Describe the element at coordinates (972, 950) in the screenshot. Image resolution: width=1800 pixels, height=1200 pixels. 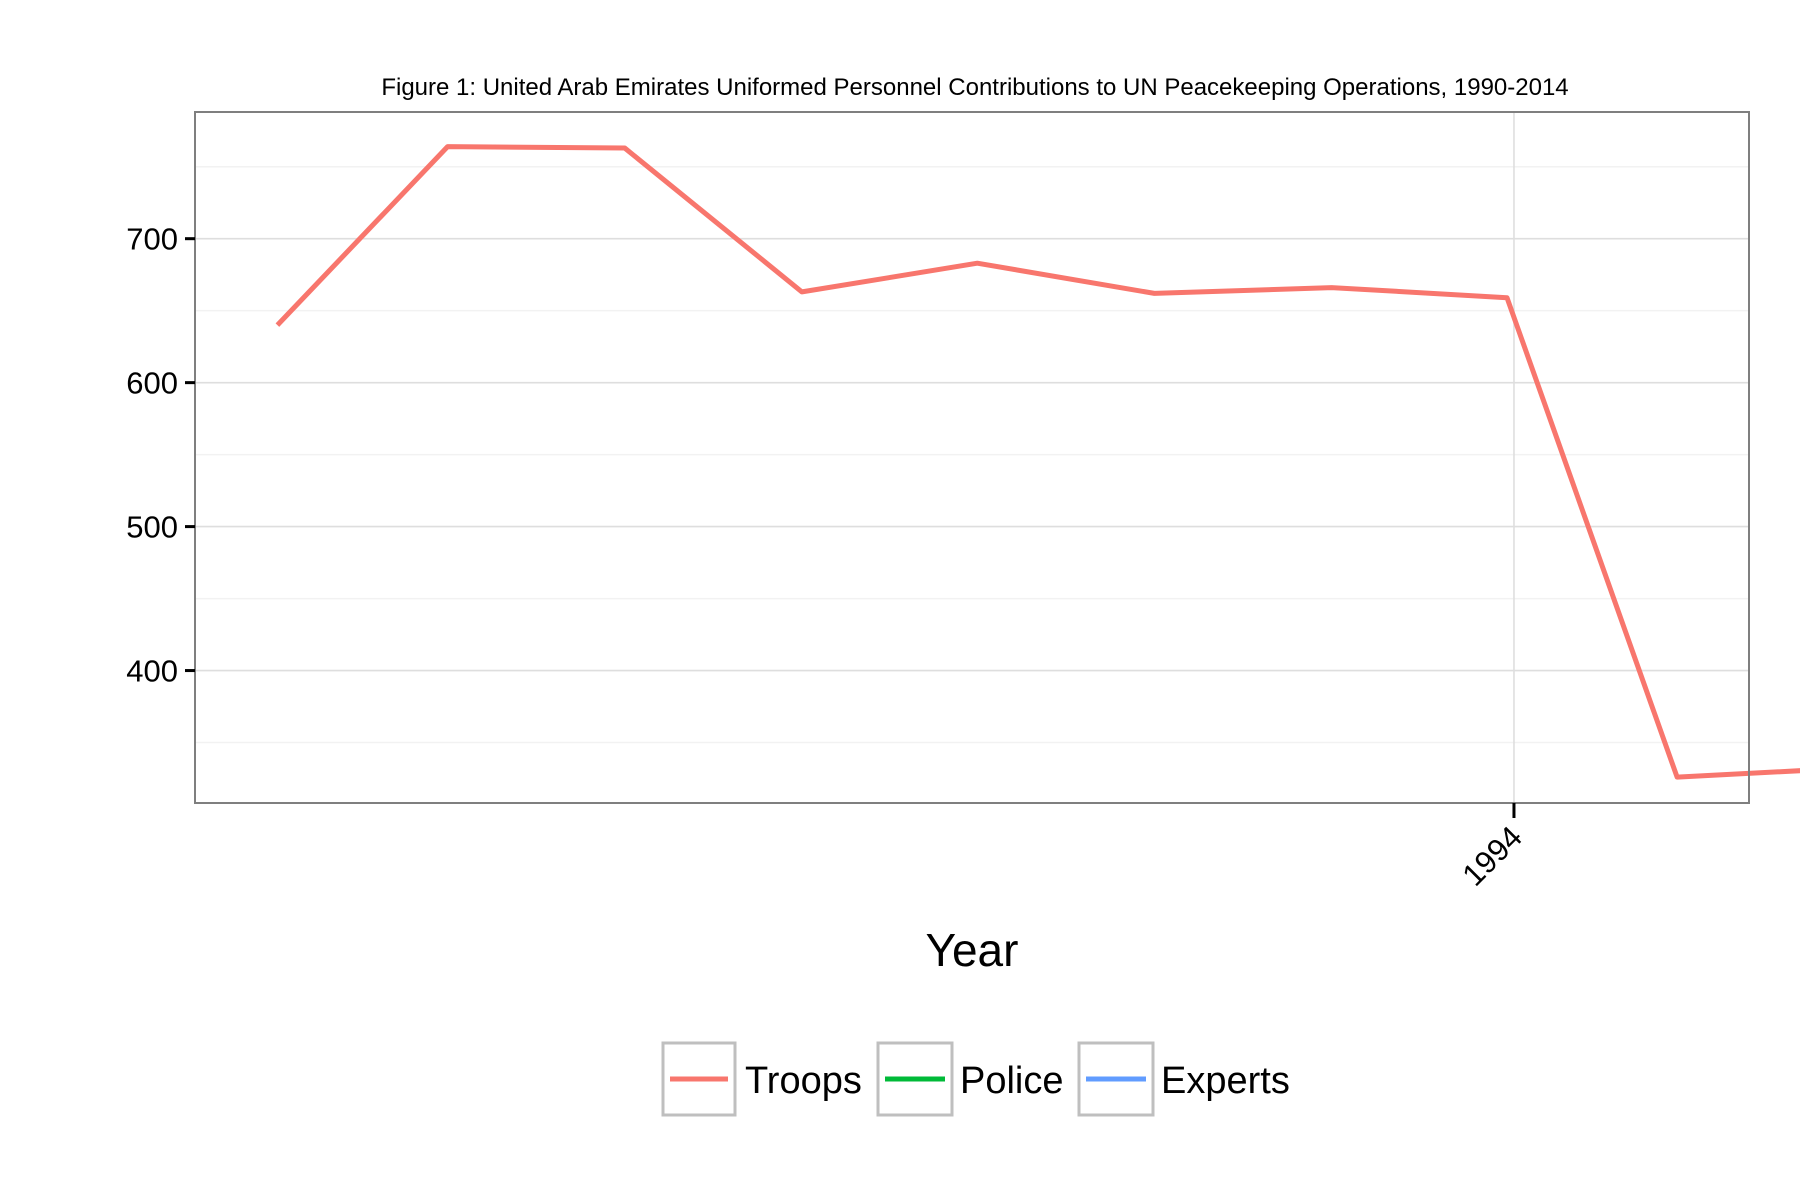
I see `x-axis-title: Year` at that location.